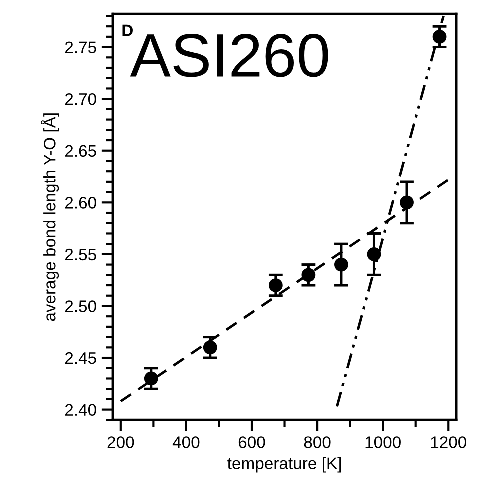 This screenshot has height=488, width=477. I want to click on y-tick-label: 2.65, so click(80, 151).